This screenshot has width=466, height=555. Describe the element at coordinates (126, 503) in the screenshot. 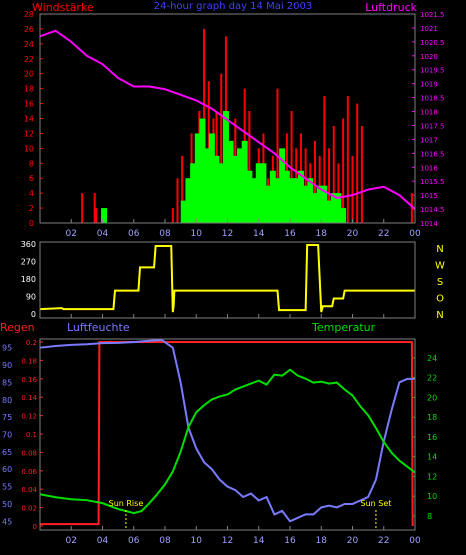

I see `sun-rise-label: Sun Rise` at that location.